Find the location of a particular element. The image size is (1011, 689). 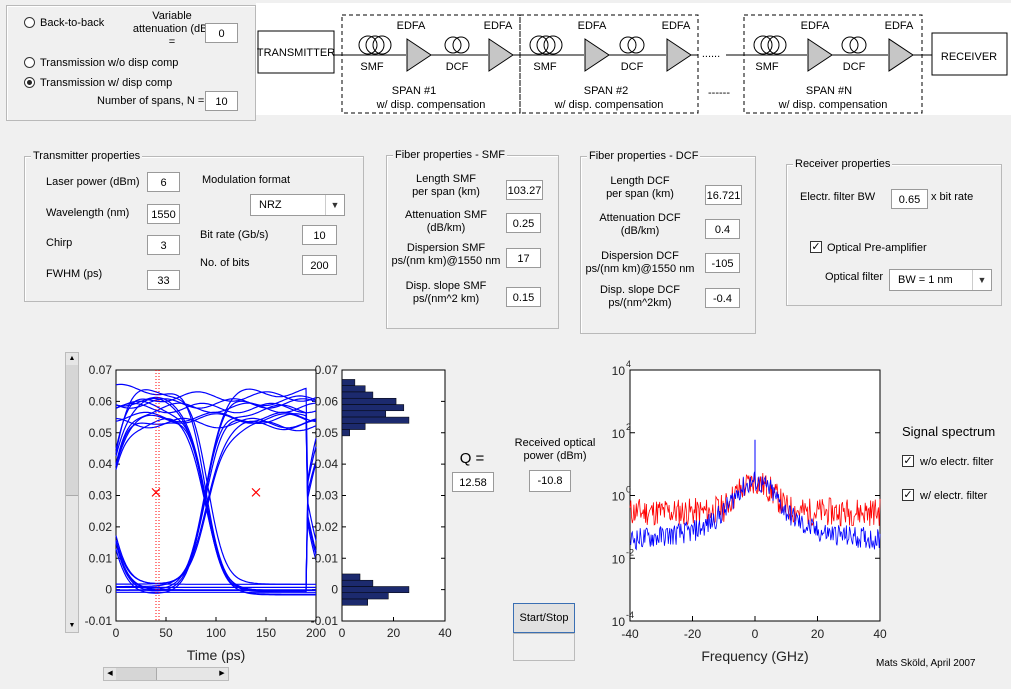

dcf-disp-label: Dispersion DCF ps/(nm km)@1550 nm is located at coordinates (640, 262).